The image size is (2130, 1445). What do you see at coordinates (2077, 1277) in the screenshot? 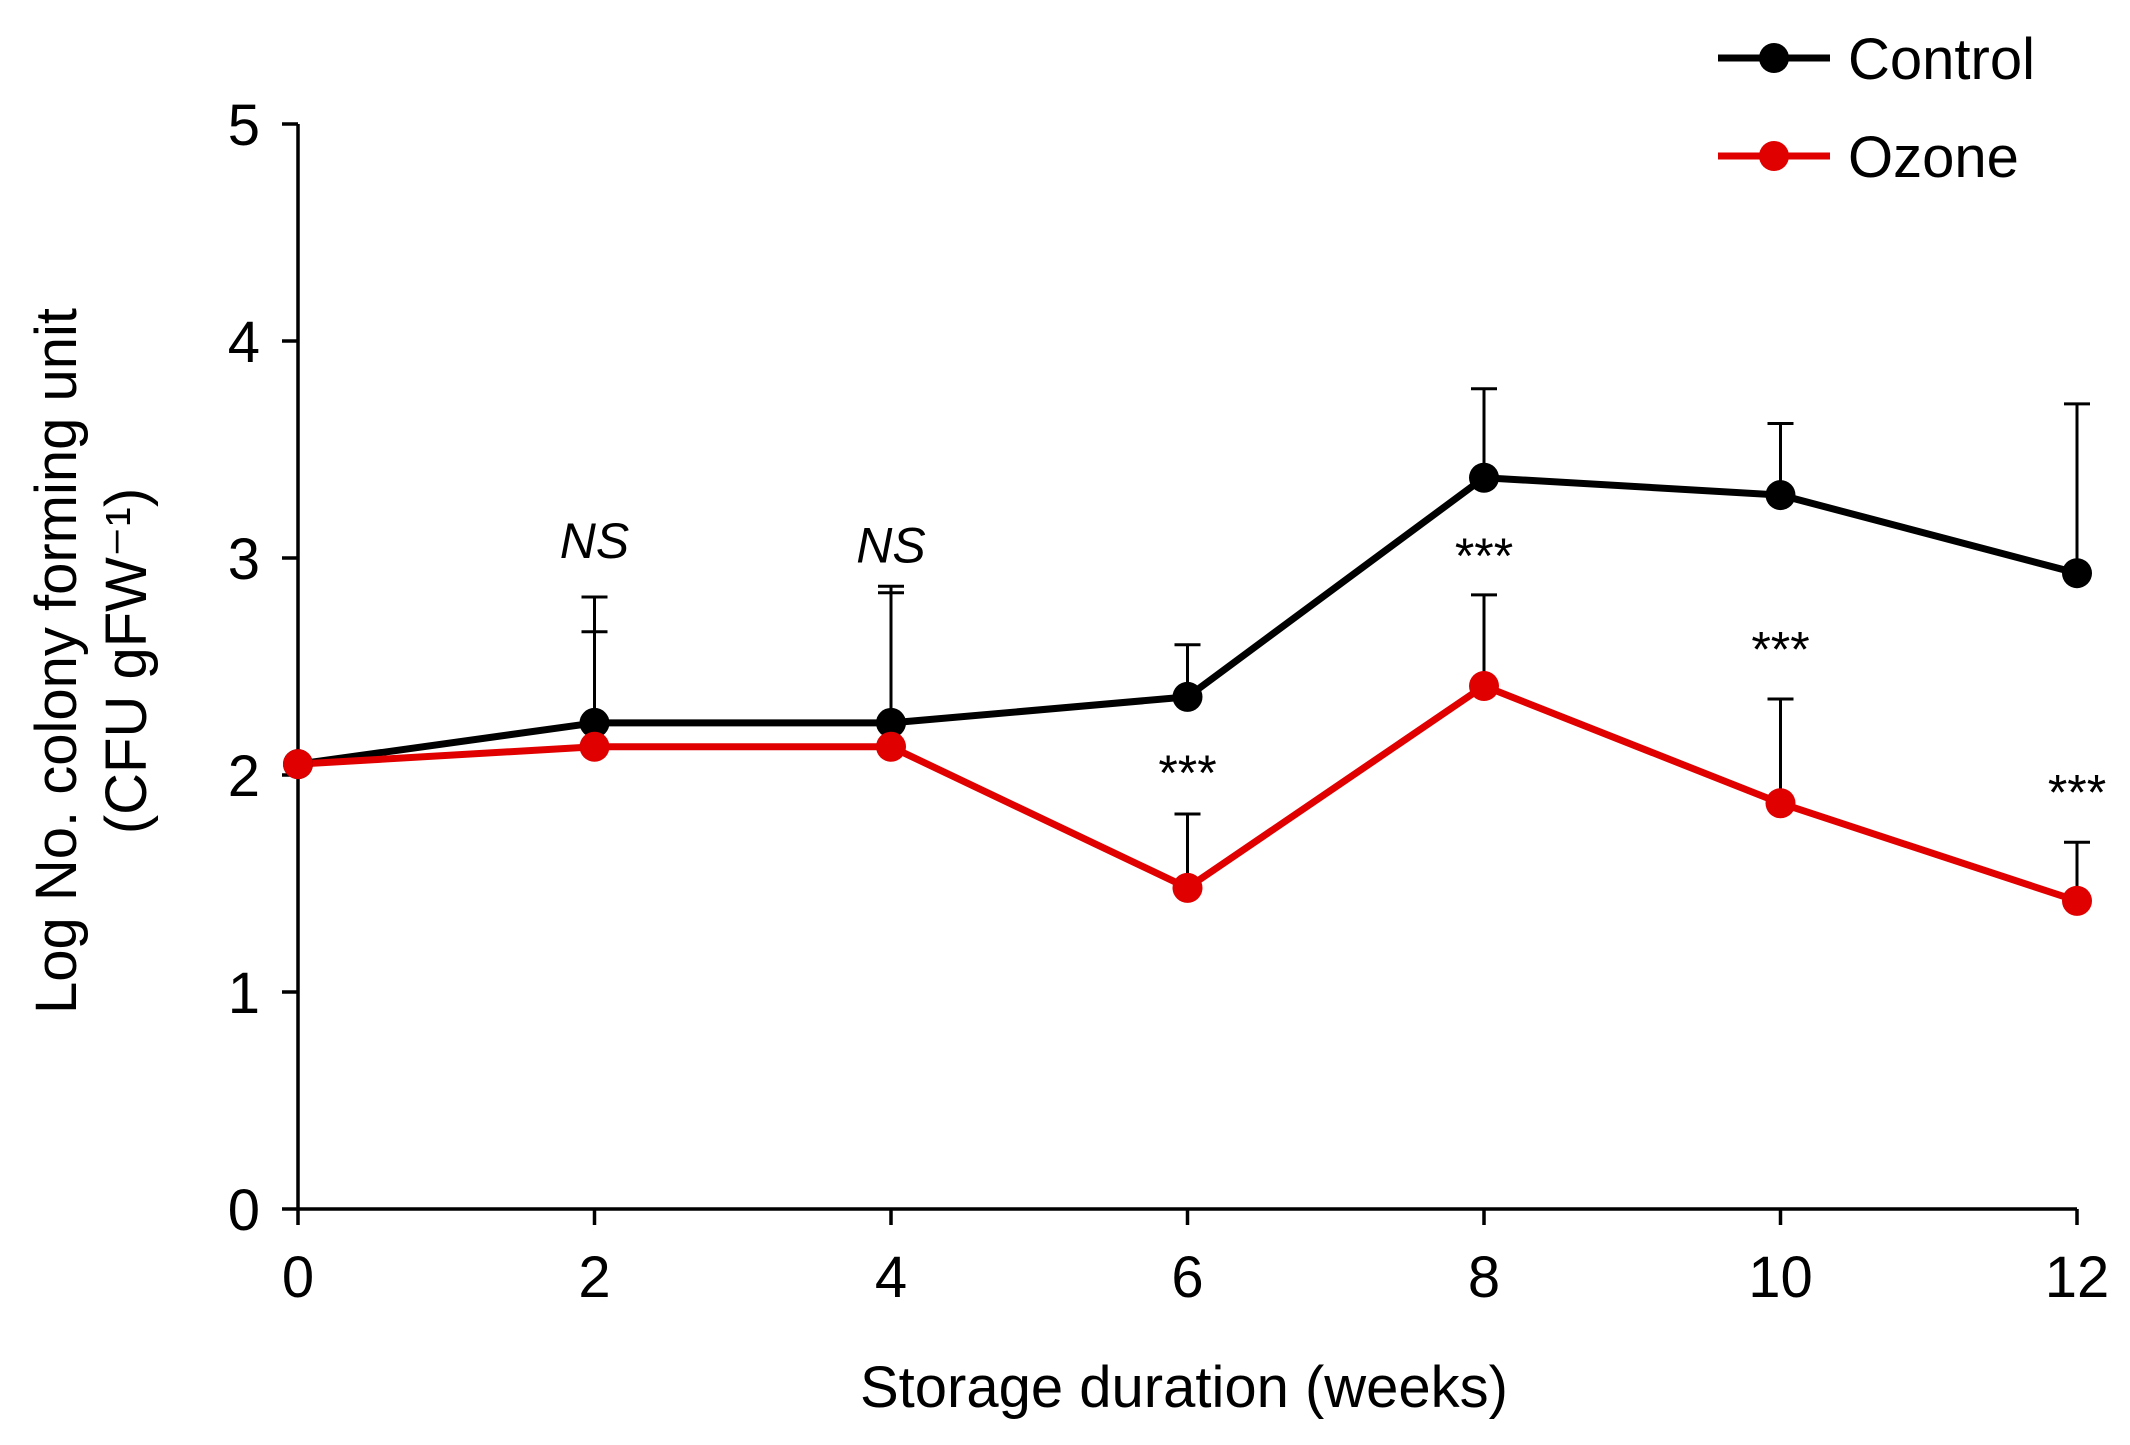
I see `x-tick-label: 12` at bounding box center [2077, 1277].